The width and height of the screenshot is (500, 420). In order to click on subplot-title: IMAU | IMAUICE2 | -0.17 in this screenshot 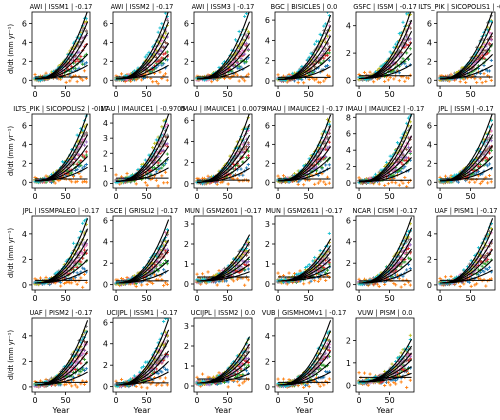, I will do `click(304, 109)`.